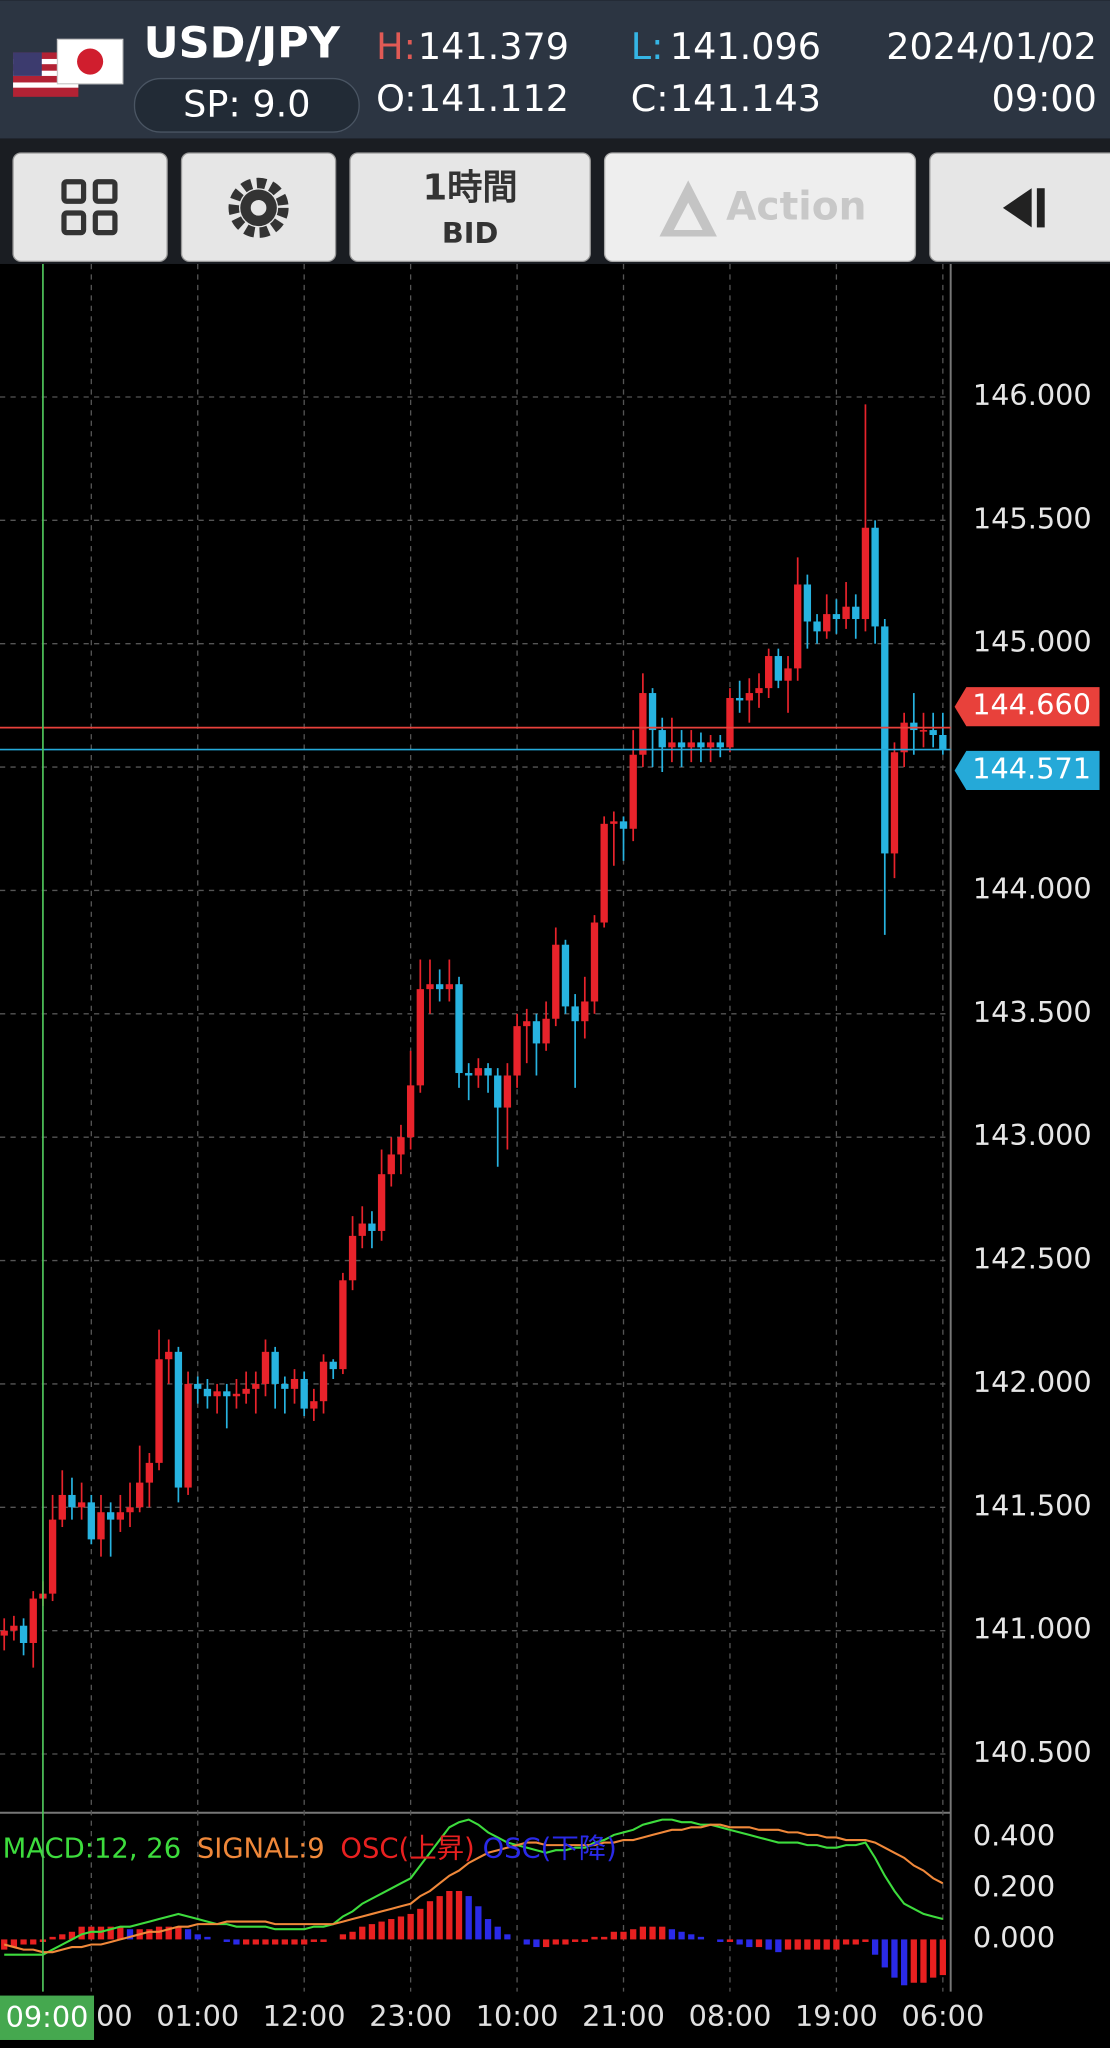 Image resolution: width=1110 pixels, height=2048 pixels. I want to click on timeframe-button: 1時間 BID, so click(470, 207).